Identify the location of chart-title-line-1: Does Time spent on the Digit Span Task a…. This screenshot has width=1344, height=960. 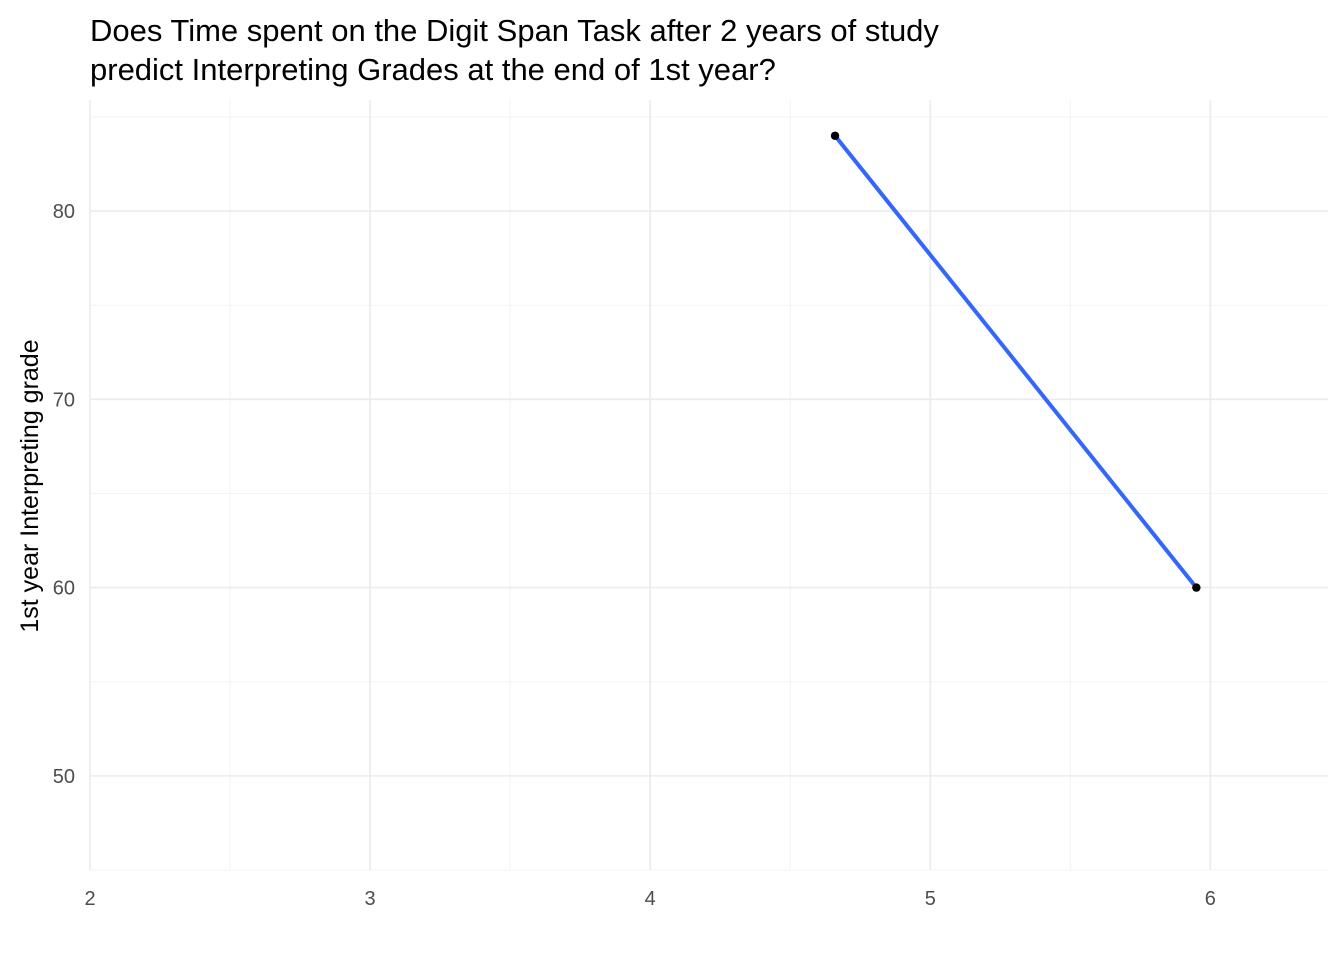
(514, 30).